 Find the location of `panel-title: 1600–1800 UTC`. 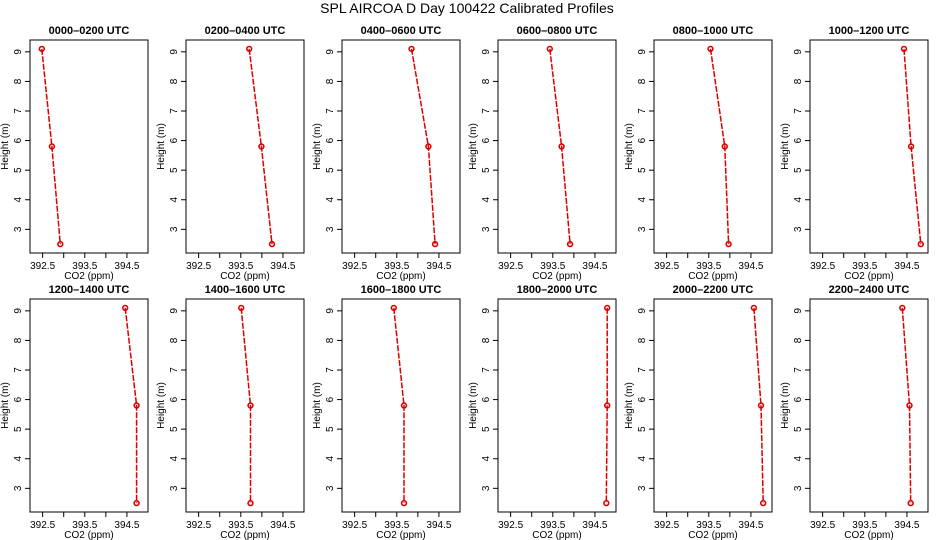

panel-title: 1600–1800 UTC is located at coordinates (401, 290).